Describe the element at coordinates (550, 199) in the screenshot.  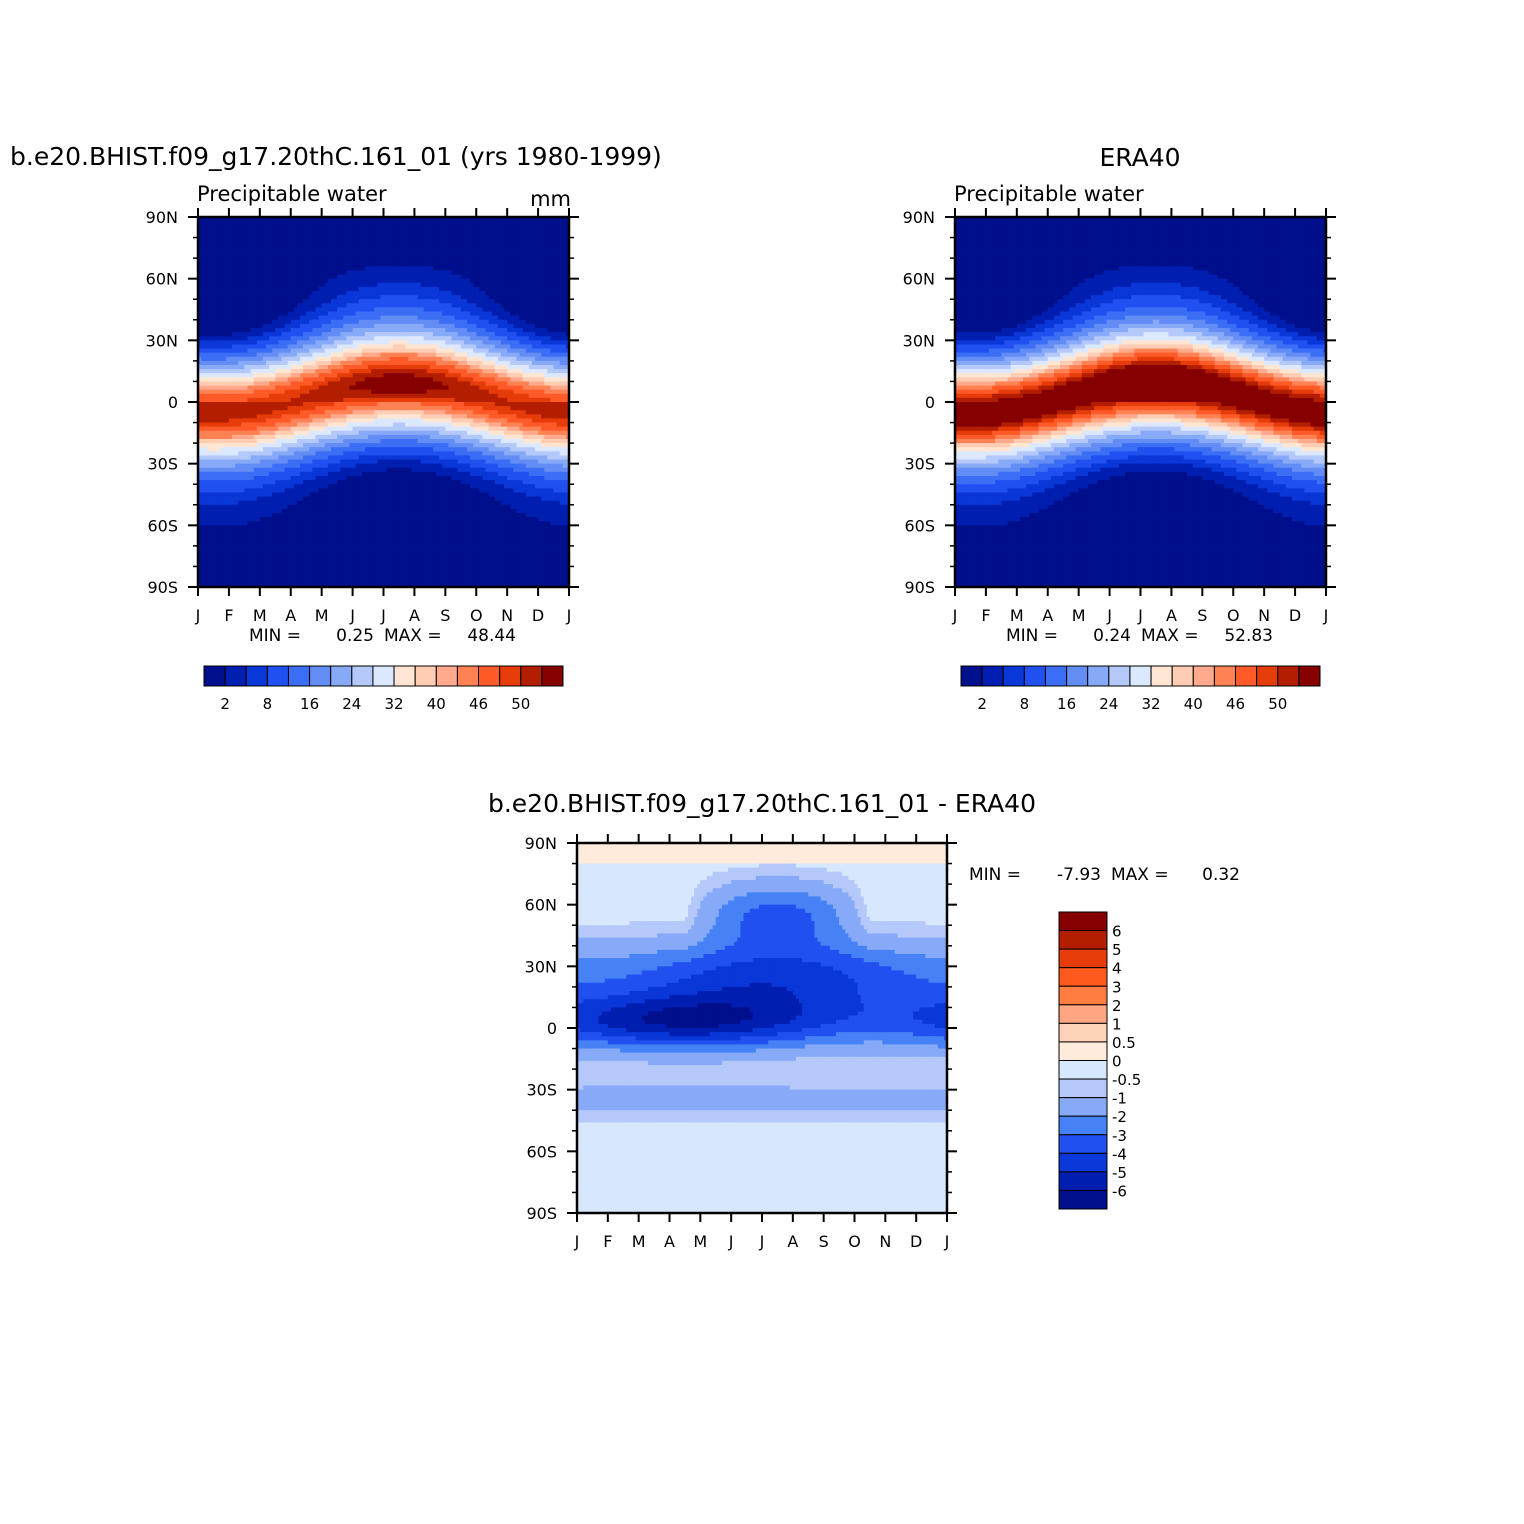
I see `panel-model-units: mm` at that location.